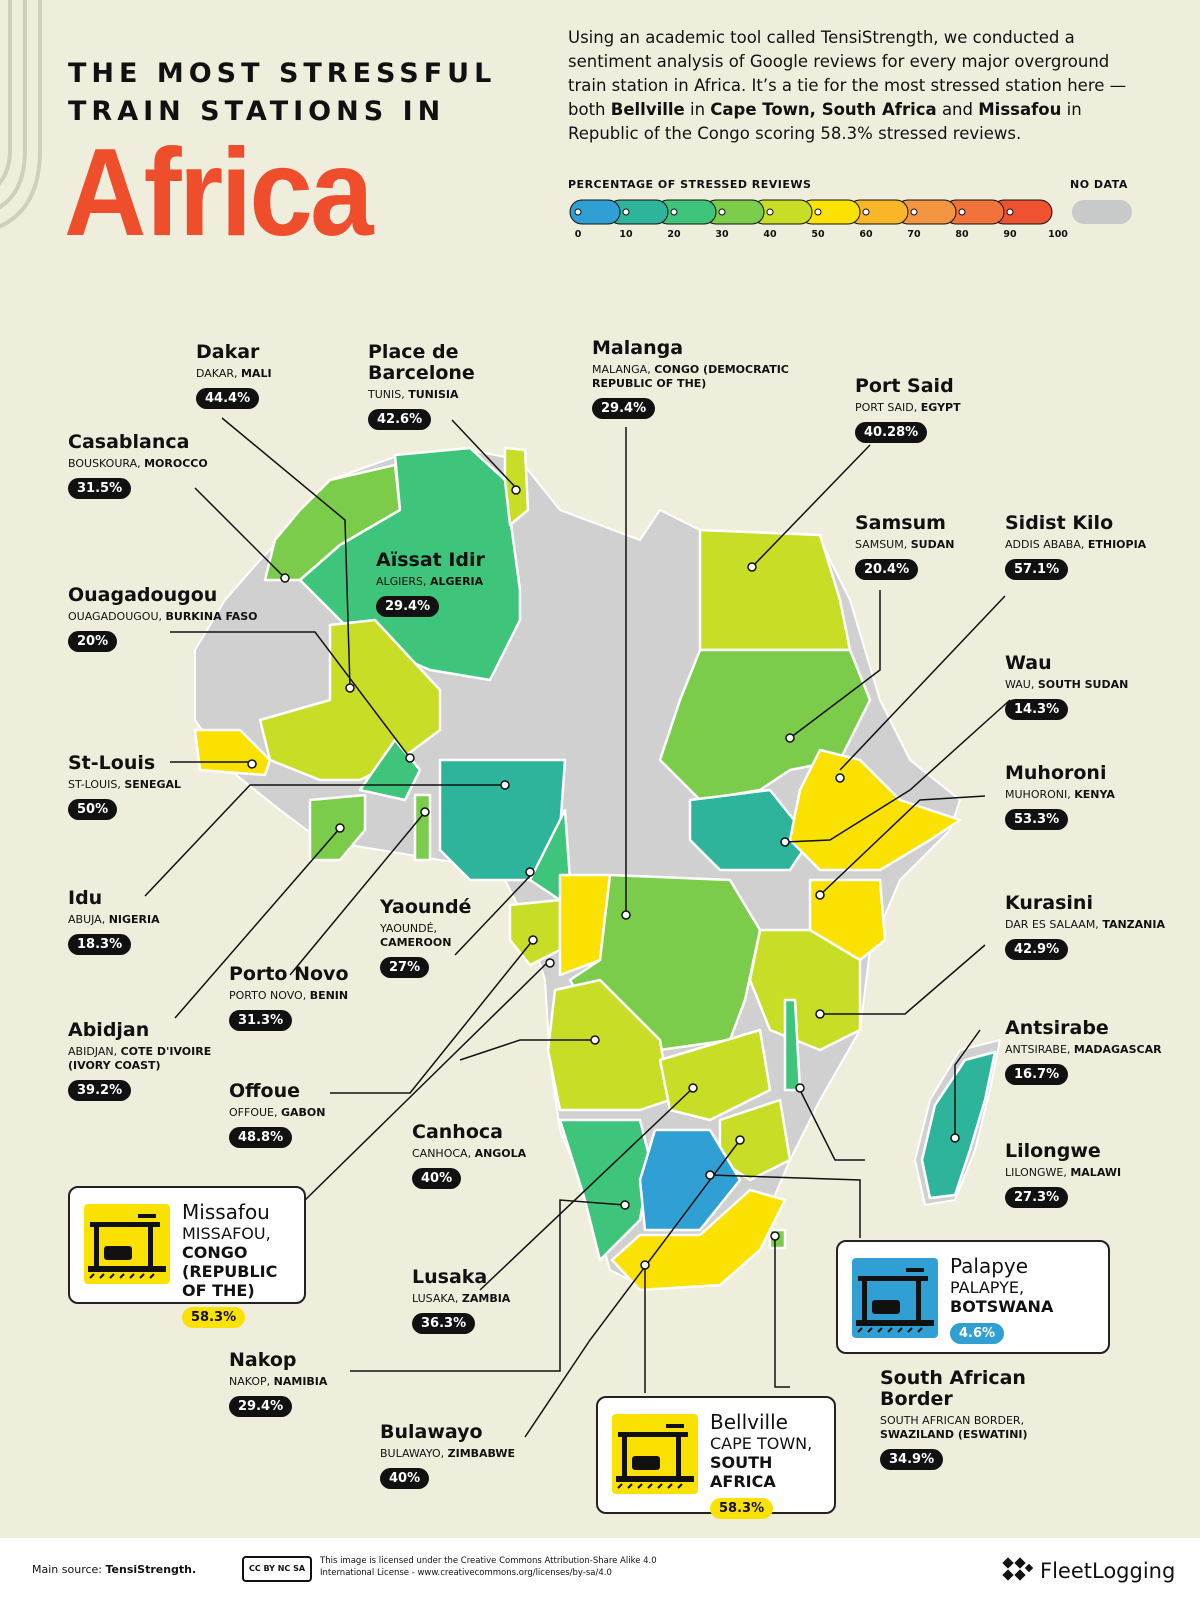  Describe the element at coordinates (1102, 212) in the screenshot. I see `legend-nodata-swatch` at that location.